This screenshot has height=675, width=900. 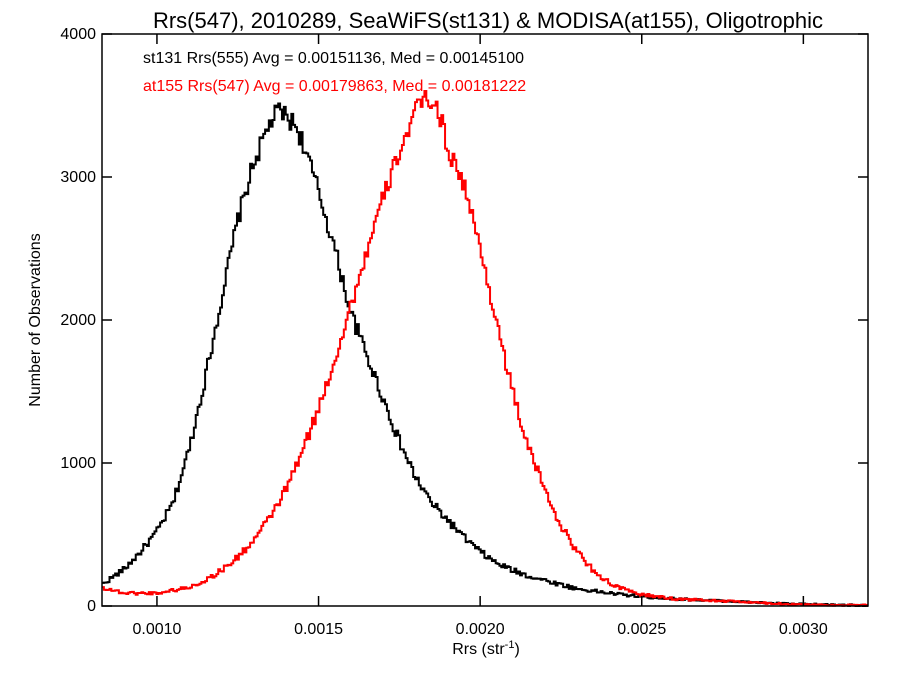 What do you see at coordinates (318, 629) in the screenshot?
I see `x-tick-label: 0.0015` at bounding box center [318, 629].